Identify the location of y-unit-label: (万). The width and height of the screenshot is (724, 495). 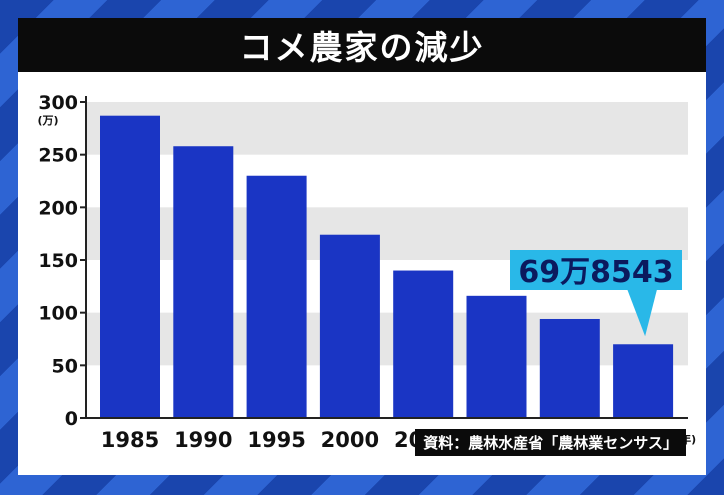
(47, 120).